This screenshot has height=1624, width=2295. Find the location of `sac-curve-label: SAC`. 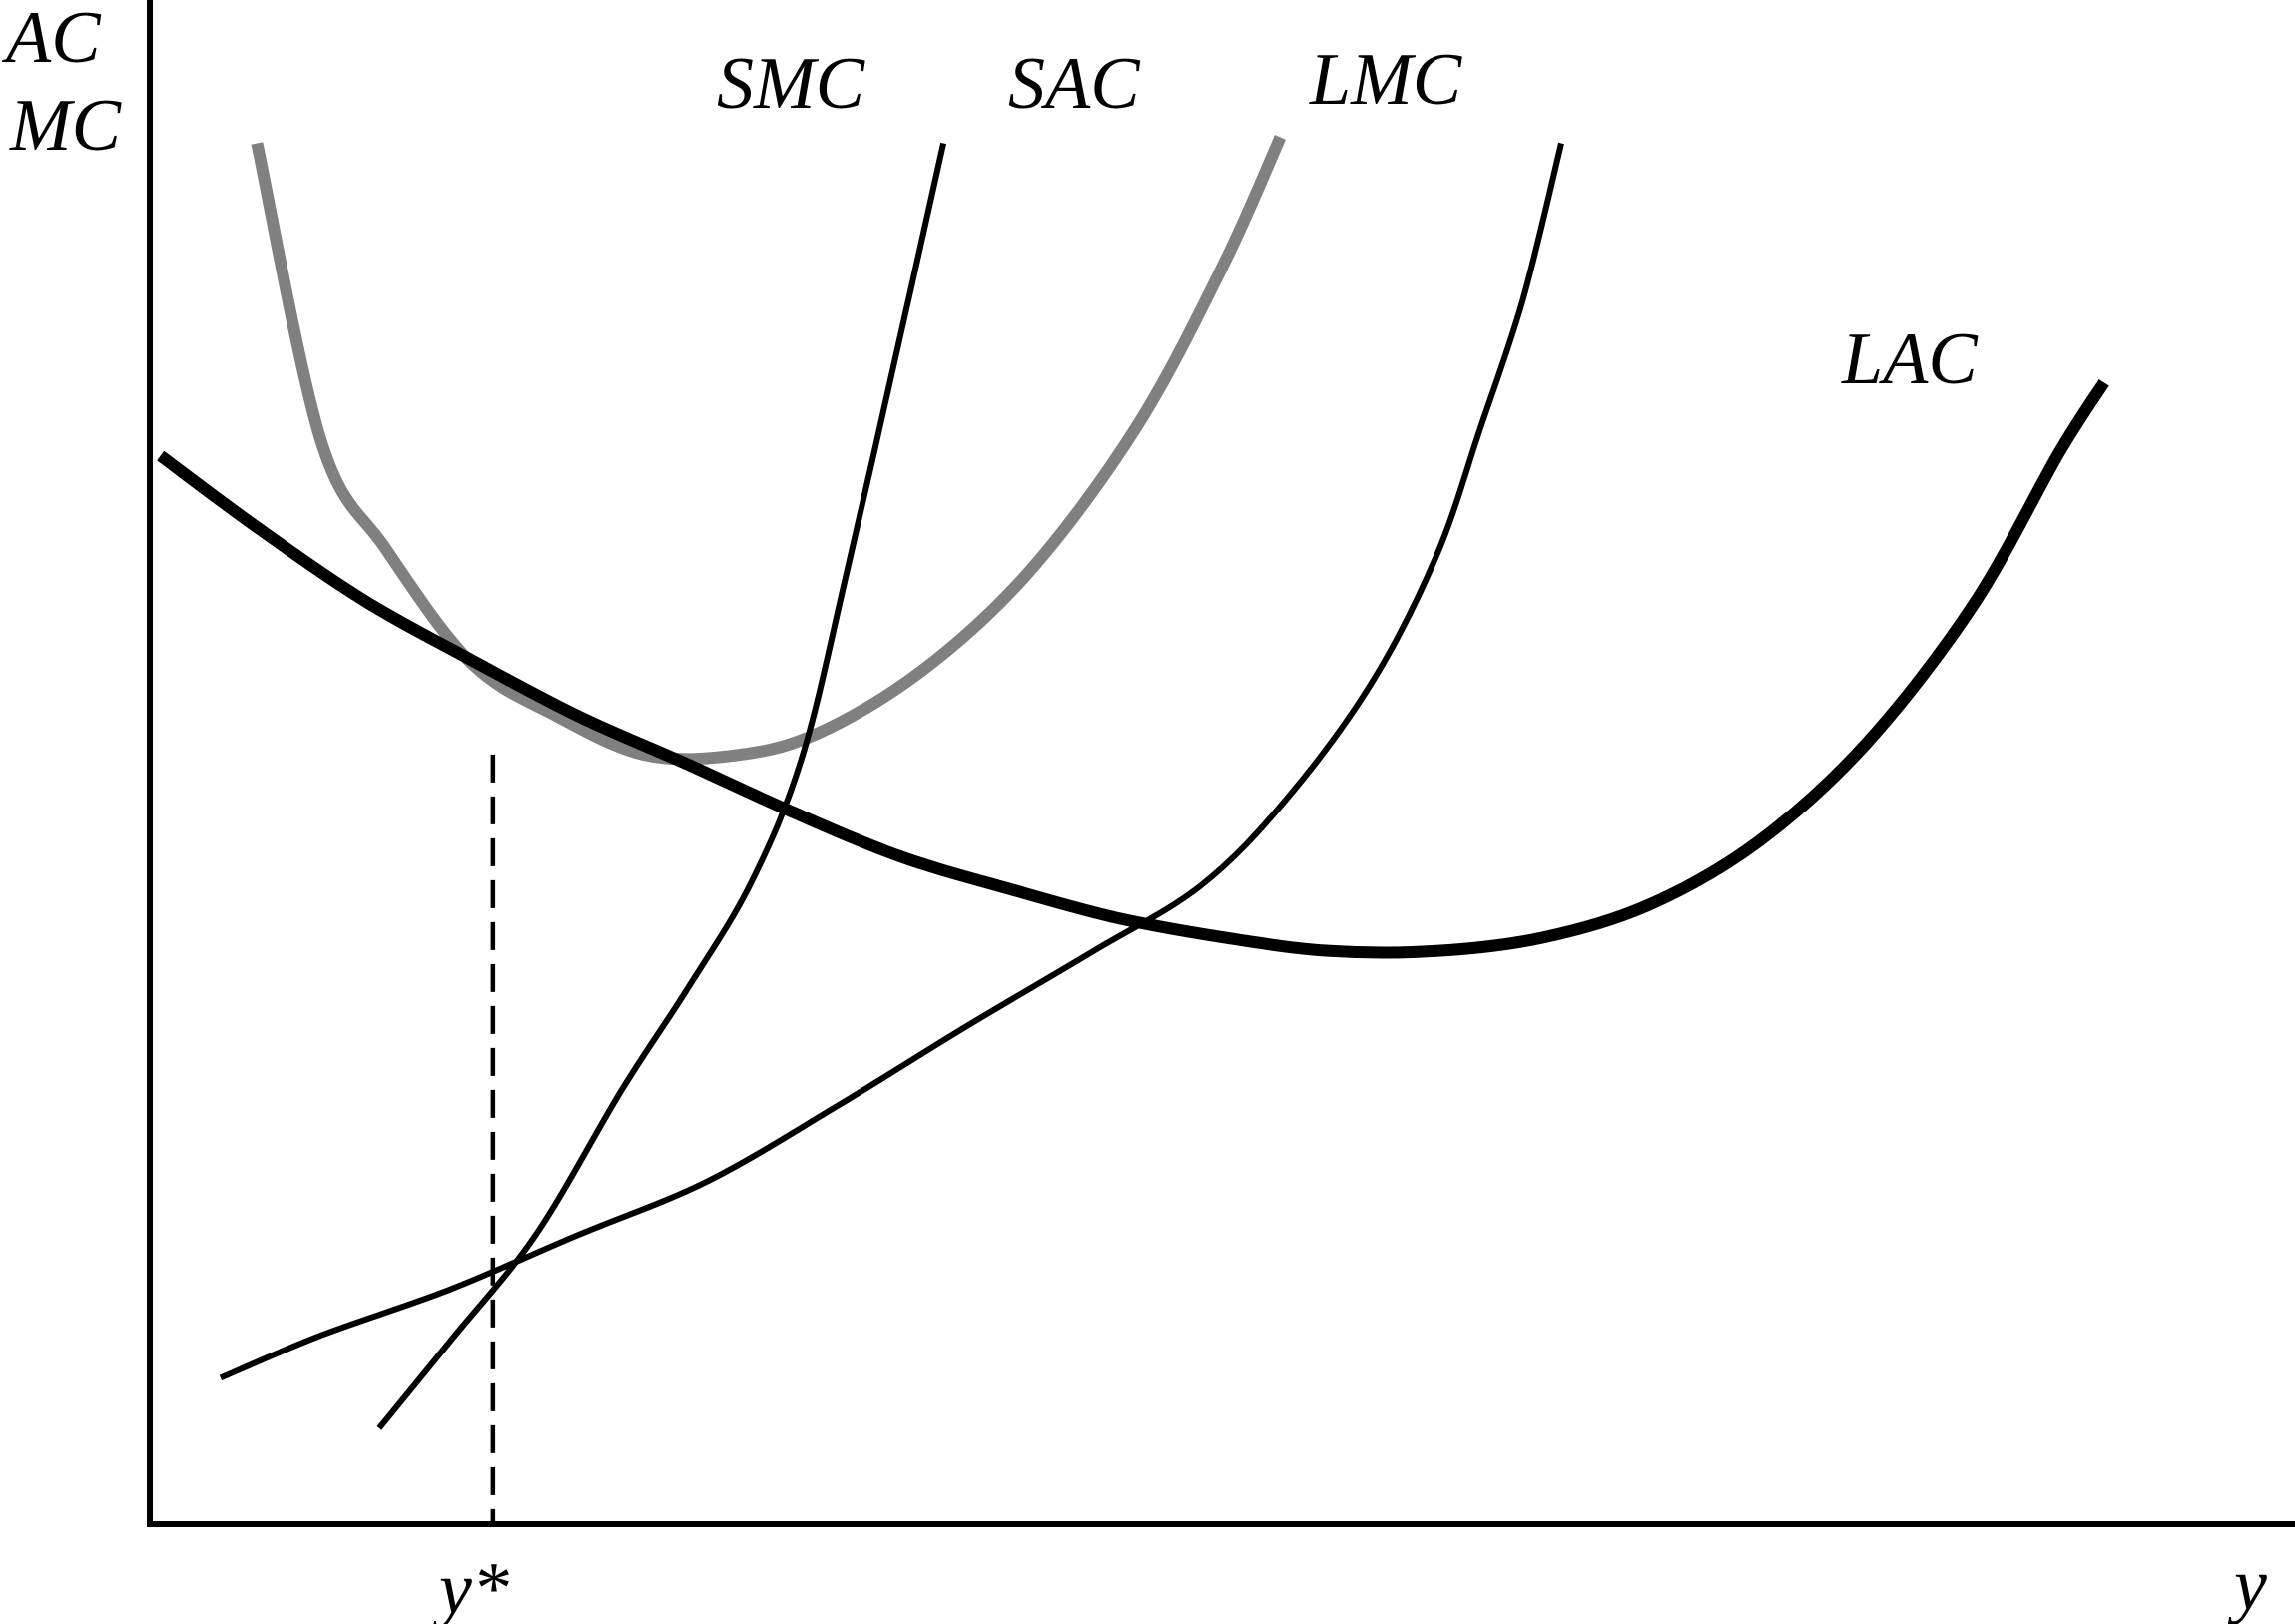

sac-curve-label: SAC is located at coordinates (1075, 84).